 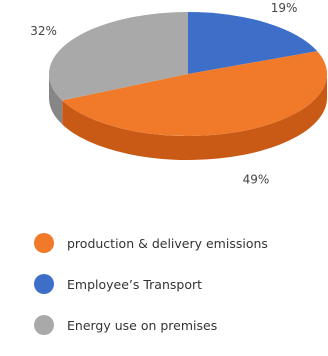 I want to click on legend-item-employee-transport: Employee’s Transport, so click(x=151, y=284).